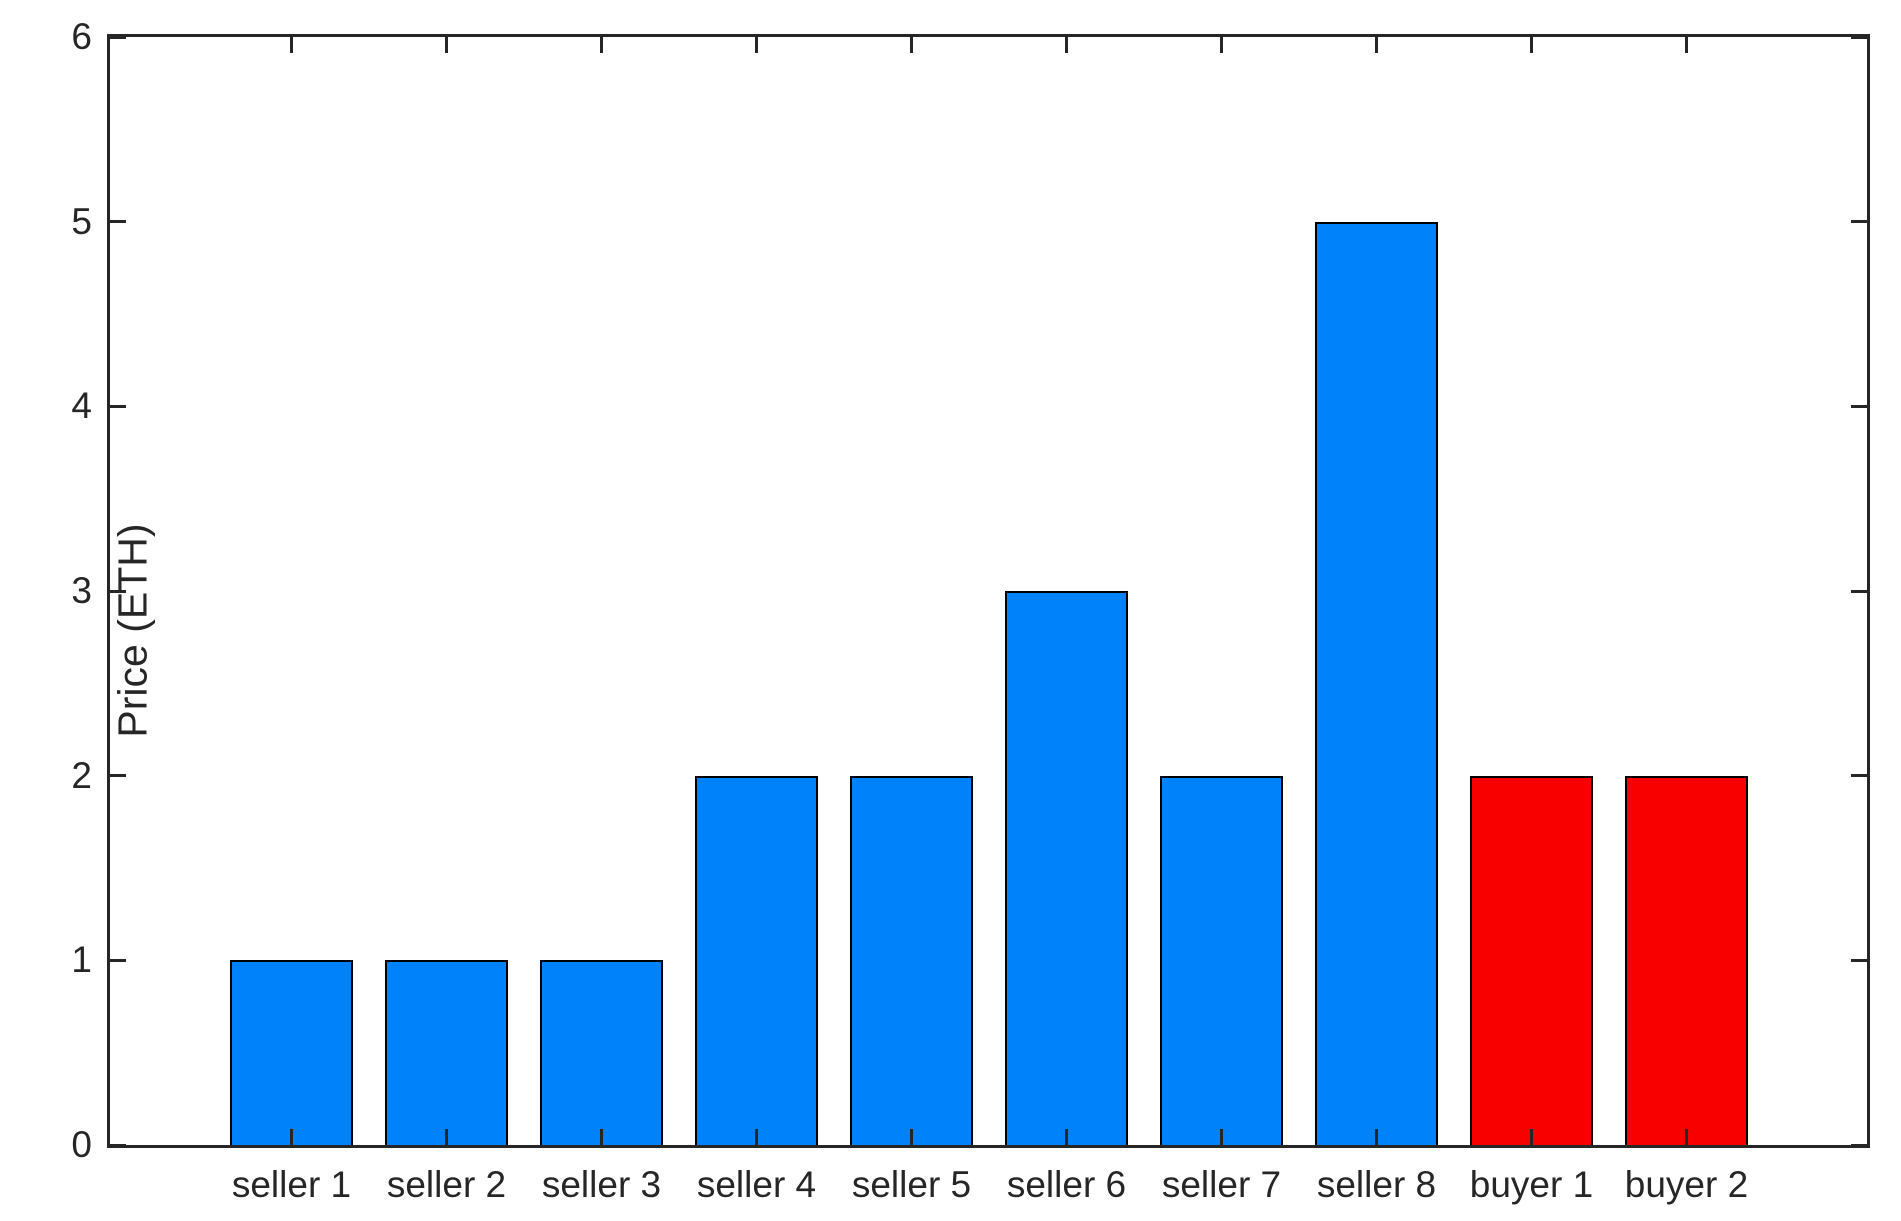 The height and width of the screenshot is (1221, 1901). What do you see at coordinates (1066, 1184) in the screenshot?
I see `x-tick-label-seller-6: seller 6` at bounding box center [1066, 1184].